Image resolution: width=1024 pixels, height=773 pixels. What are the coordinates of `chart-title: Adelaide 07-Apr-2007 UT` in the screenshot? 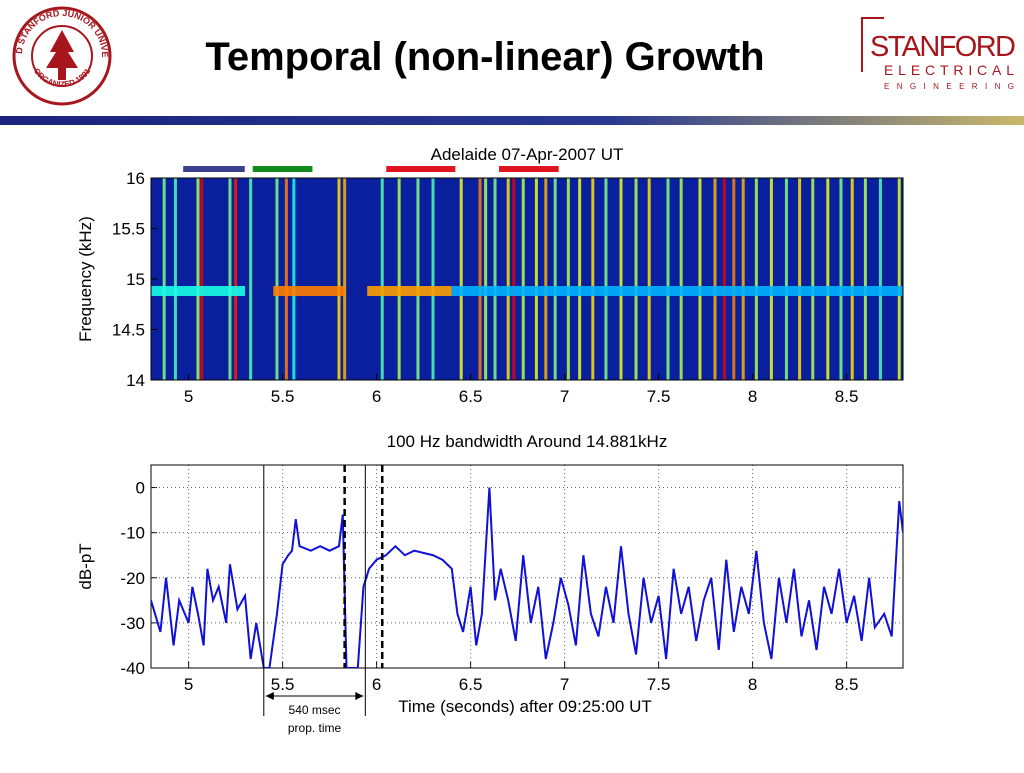 It's located at (527, 154).